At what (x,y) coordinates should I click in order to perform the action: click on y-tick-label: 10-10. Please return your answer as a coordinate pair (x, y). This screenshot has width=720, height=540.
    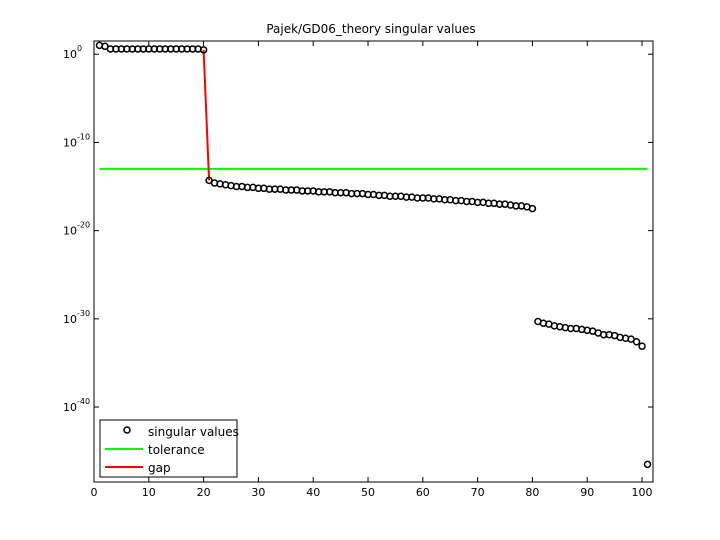
    Looking at the image, I should click on (76, 140).